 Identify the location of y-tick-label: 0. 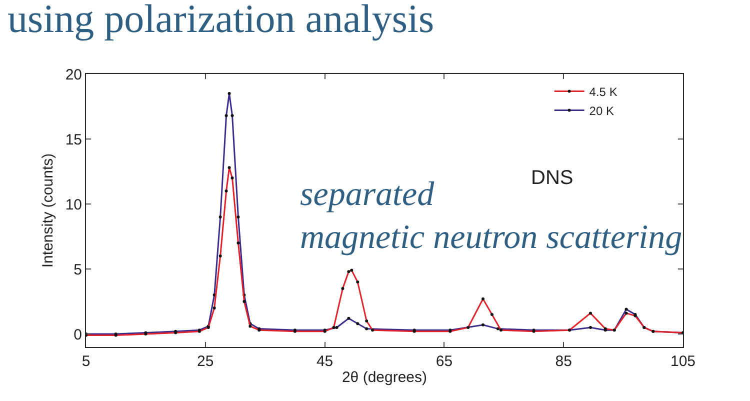
(78, 335).